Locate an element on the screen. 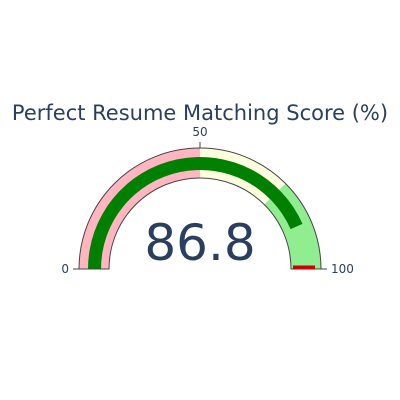  gauge-tick-label-1: 50 is located at coordinates (199, 132).